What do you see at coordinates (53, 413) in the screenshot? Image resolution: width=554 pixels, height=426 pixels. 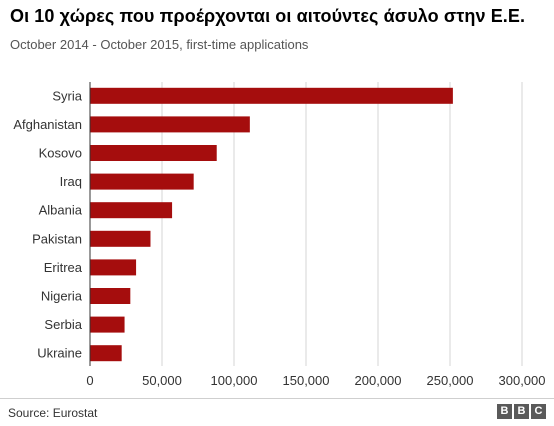 I see `source-note: Source: Eurostat` at bounding box center [53, 413].